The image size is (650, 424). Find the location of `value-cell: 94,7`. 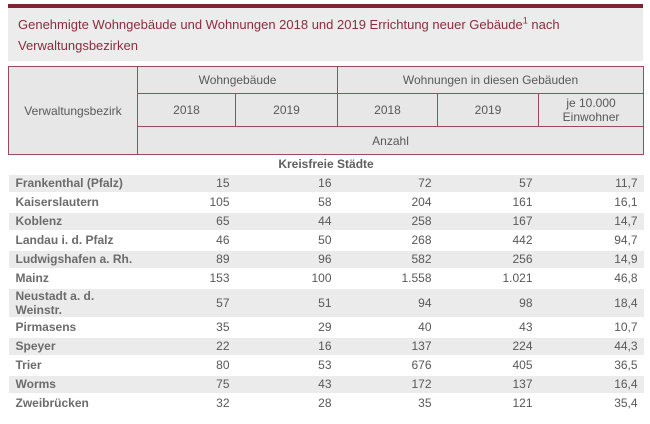

value-cell: 94,7 is located at coordinates (591, 240).